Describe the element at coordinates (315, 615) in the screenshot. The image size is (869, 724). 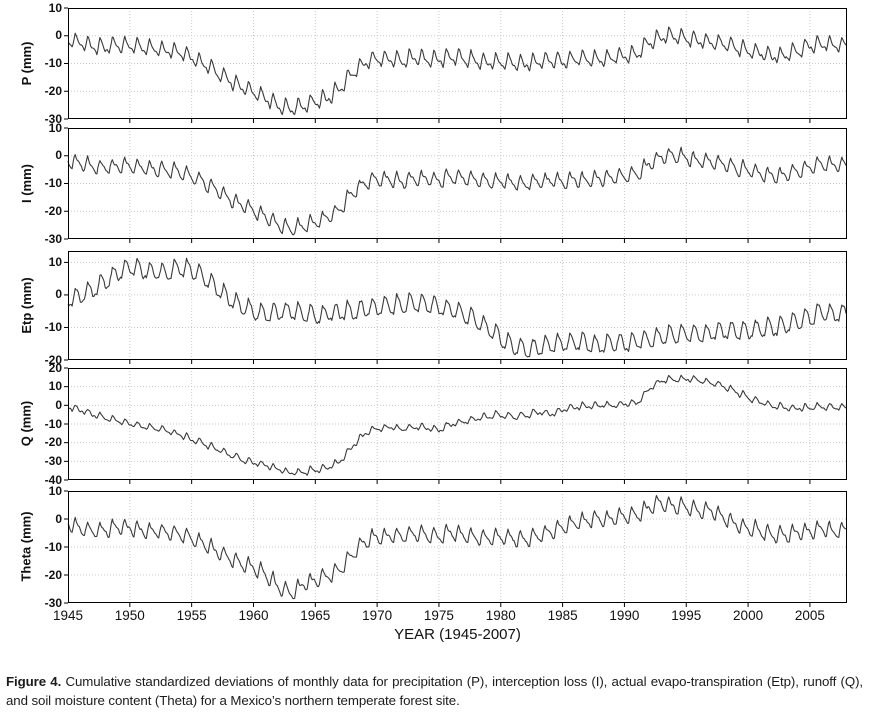
I see `x-tick-label: 1965` at that location.